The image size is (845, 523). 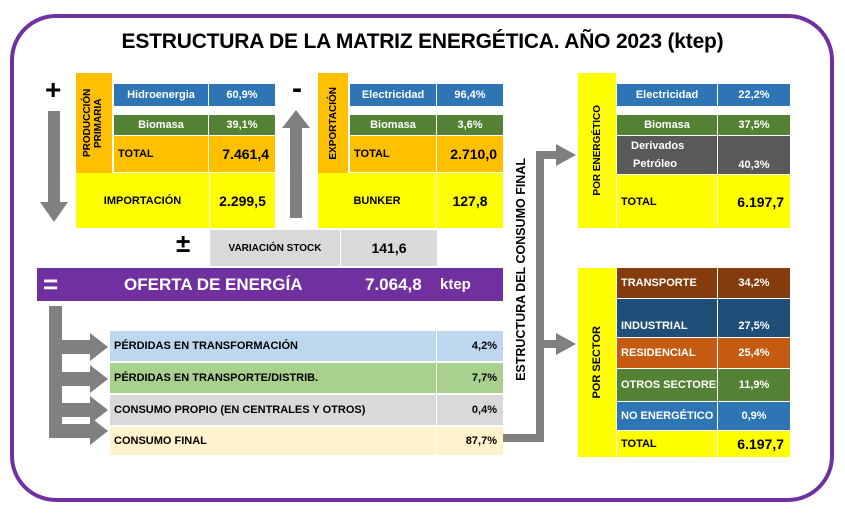 I want to click on produccion-row-name: Hidroenergia, so click(x=161, y=95).